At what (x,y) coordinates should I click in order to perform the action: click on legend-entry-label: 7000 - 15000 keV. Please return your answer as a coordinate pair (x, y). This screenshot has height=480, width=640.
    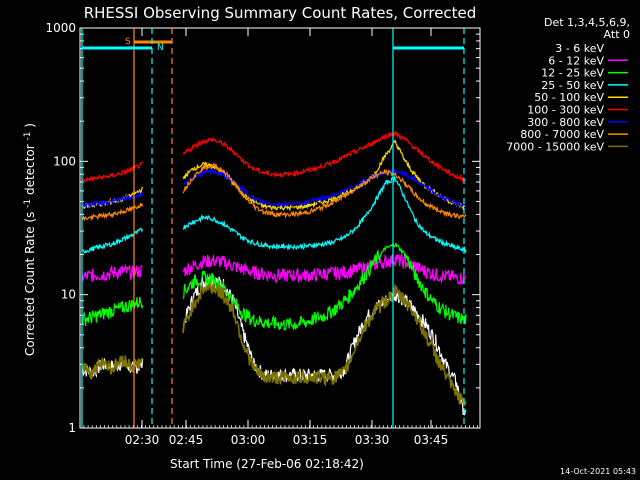
    Looking at the image, I should click on (555, 146).